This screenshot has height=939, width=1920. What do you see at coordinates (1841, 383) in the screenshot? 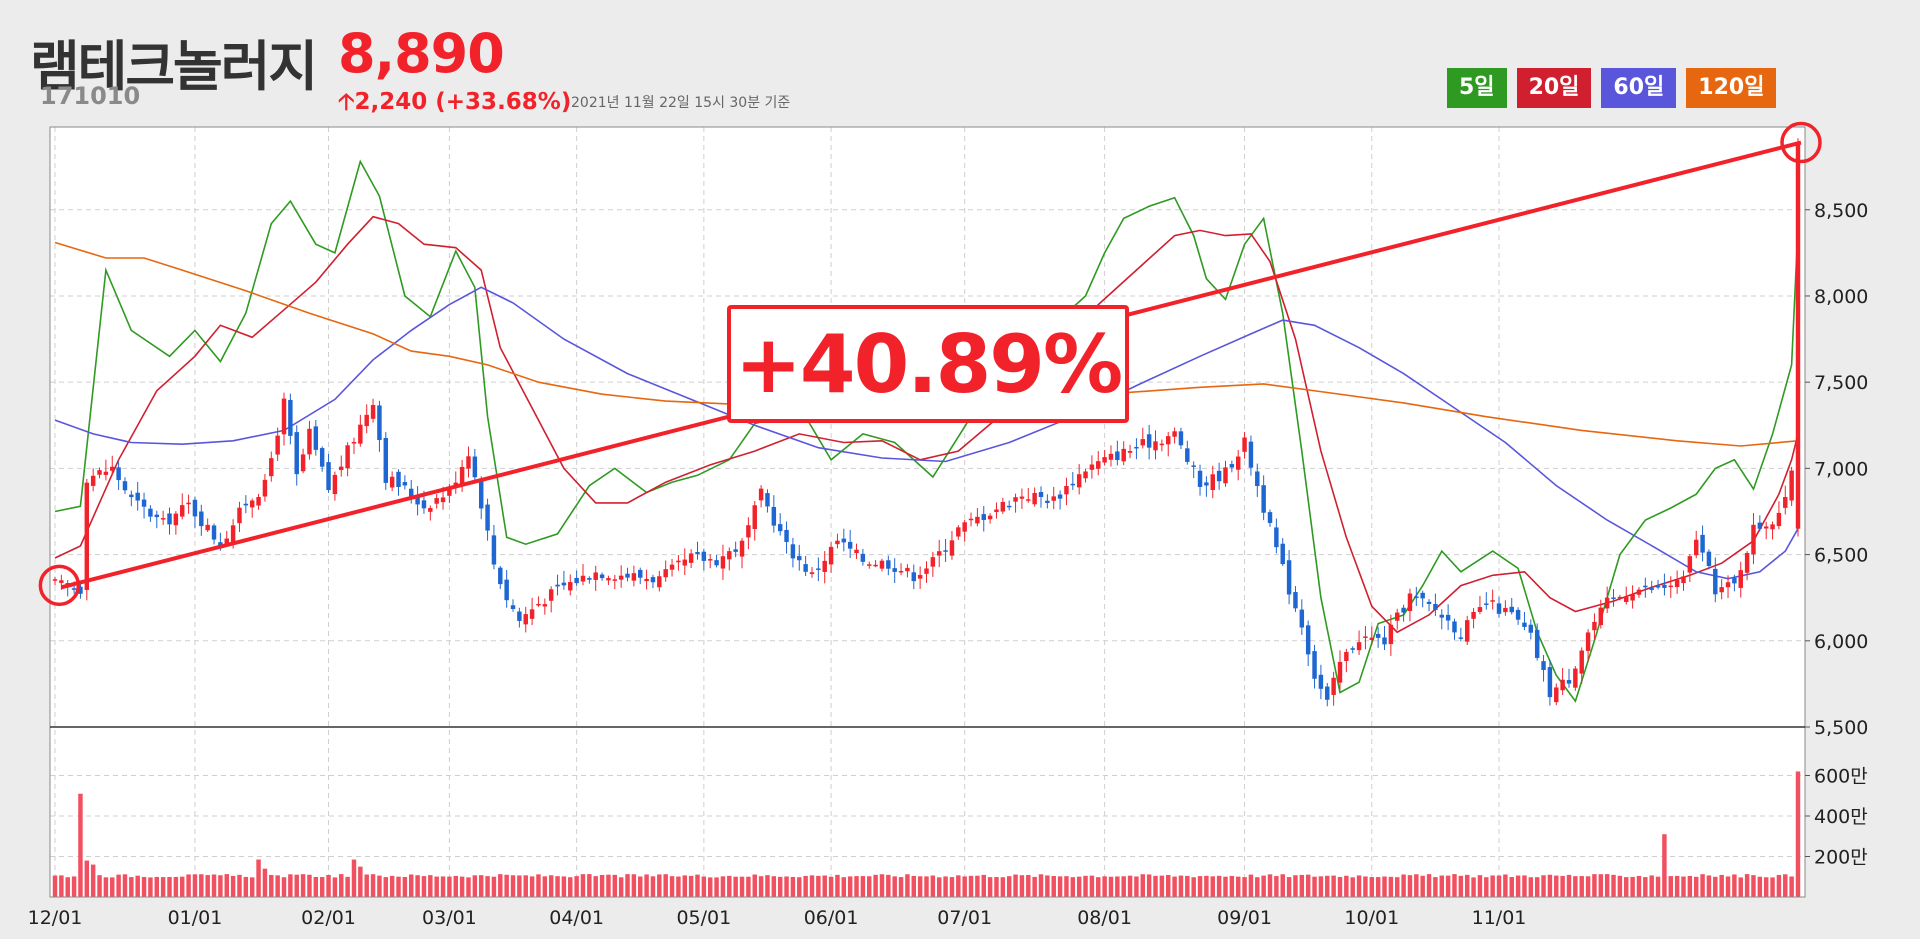
I see `price-tick-label: 7,500` at bounding box center [1841, 383].